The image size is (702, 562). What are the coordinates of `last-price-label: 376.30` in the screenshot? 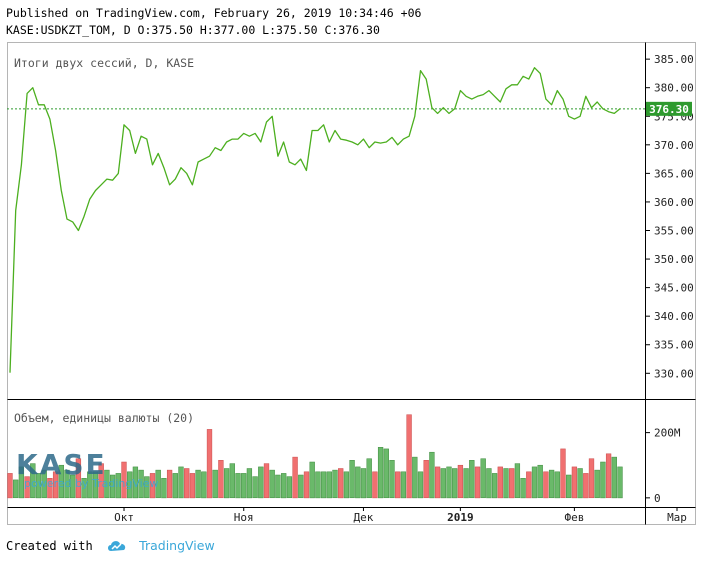 It's located at (669, 109).